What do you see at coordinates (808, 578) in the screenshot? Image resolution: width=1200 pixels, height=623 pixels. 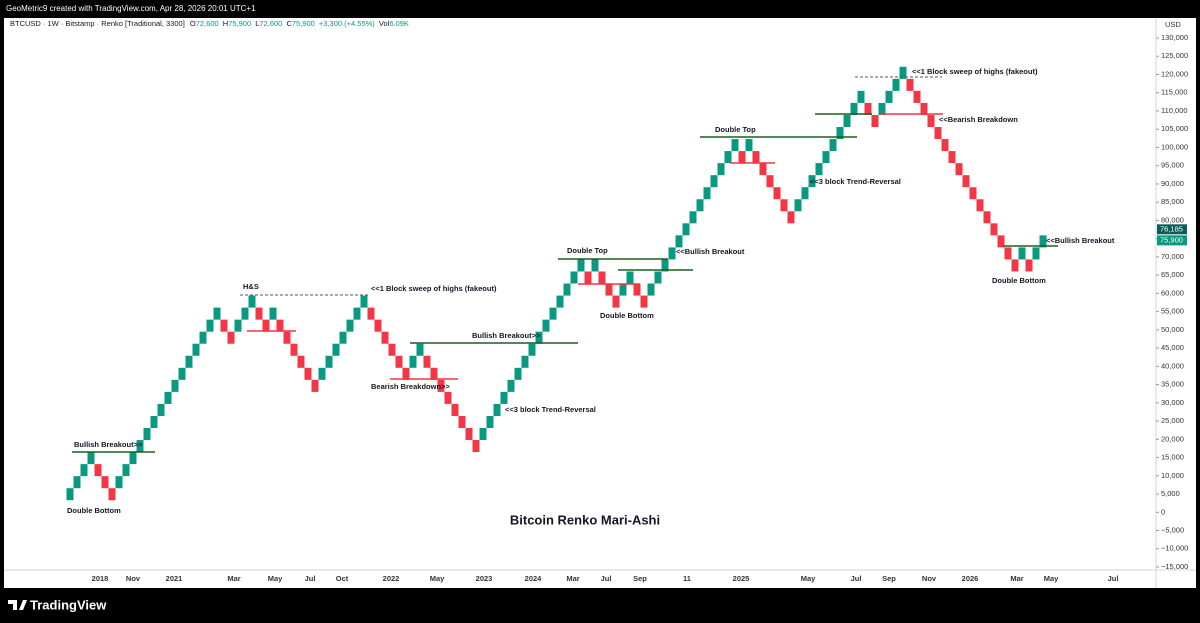 I see `x-tick-label: May` at bounding box center [808, 578].